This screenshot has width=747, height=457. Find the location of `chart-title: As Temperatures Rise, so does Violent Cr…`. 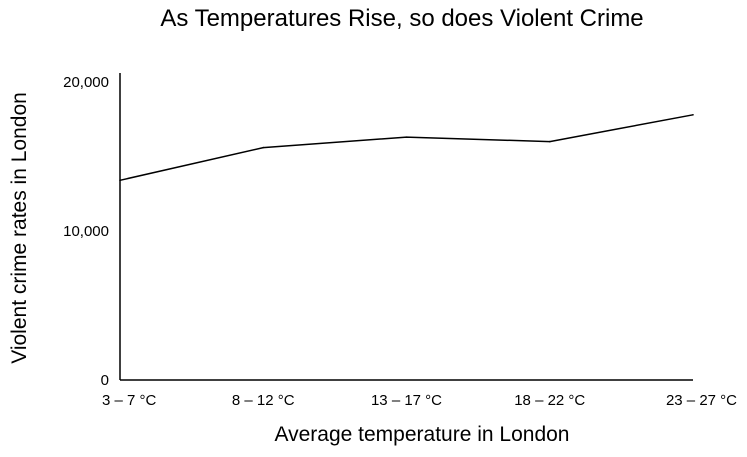

chart-title: As Temperatures Rise, so does Violent Cr… is located at coordinates (401, 18).